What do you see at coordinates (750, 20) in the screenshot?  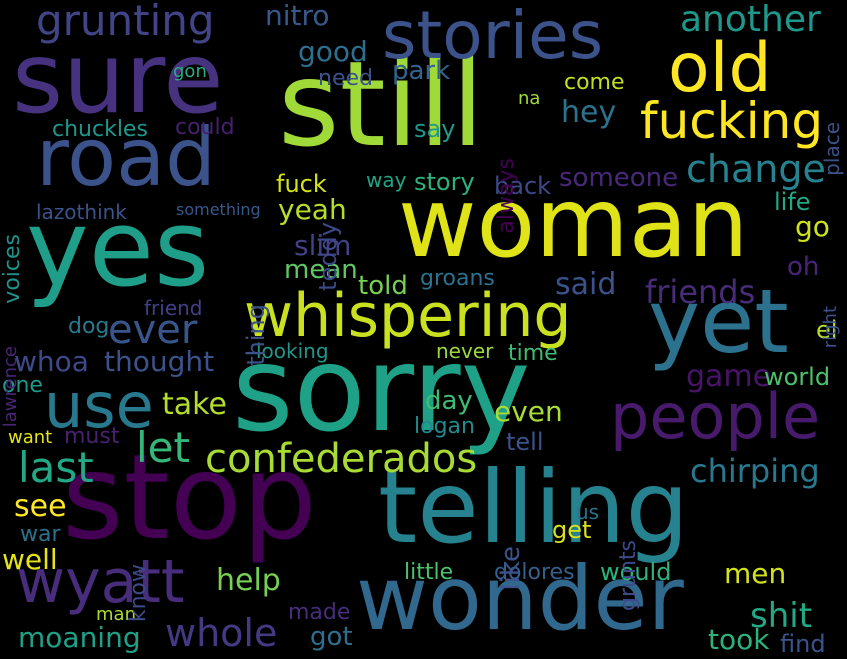 I see `word-another: another` at bounding box center [750, 20].